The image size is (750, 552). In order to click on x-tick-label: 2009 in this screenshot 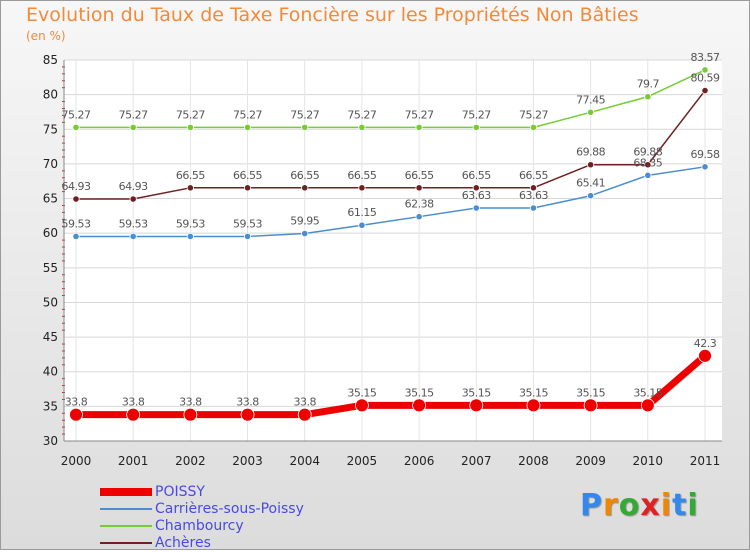, I will do `click(590, 461)`.